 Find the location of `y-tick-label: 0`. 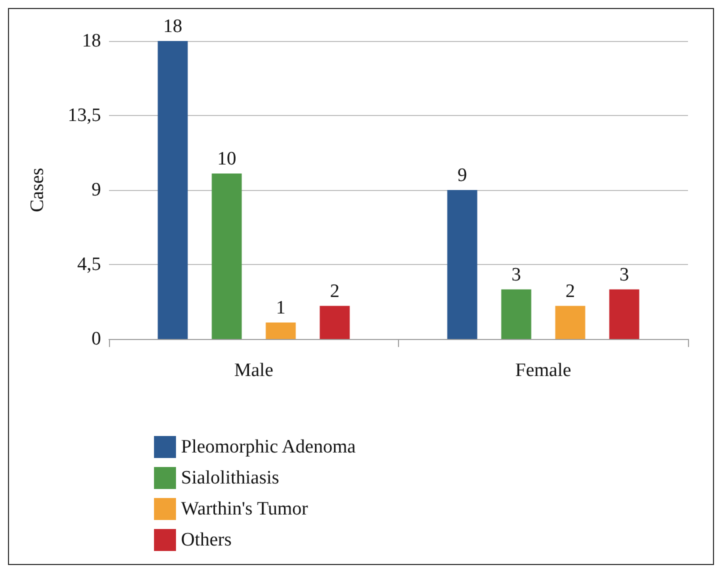

y-tick-label: 0 is located at coordinates (96, 339).